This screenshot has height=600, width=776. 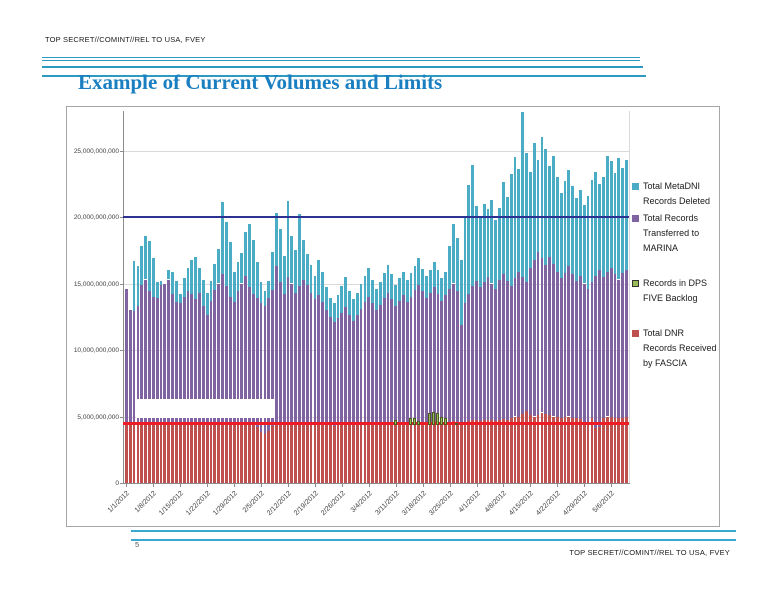 What do you see at coordinates (376, 483) in the screenshot?
I see `x-axis-line` at bounding box center [376, 483].